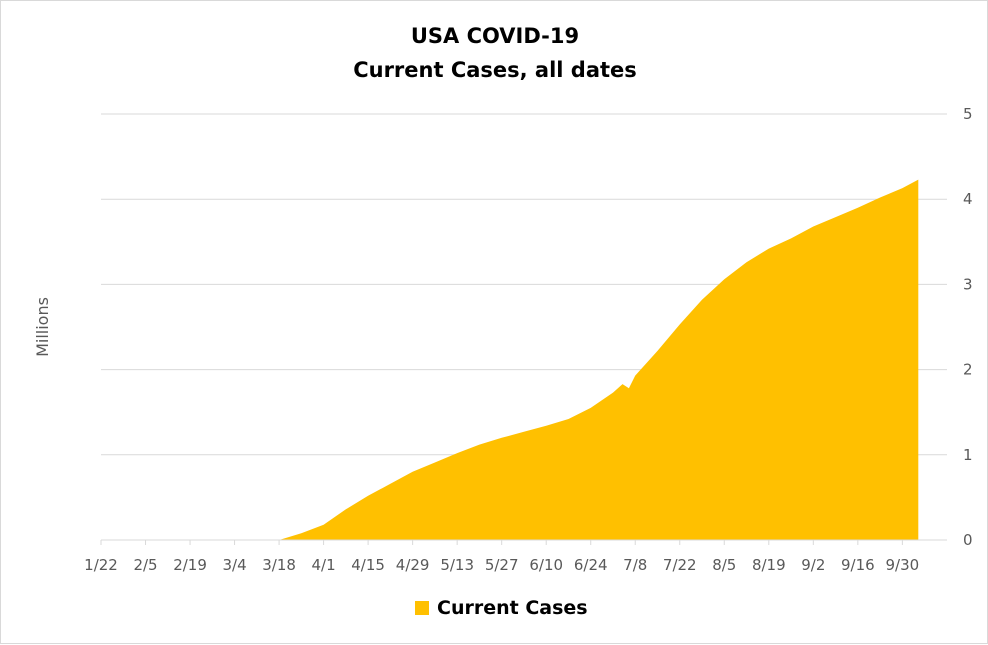 The width and height of the screenshot is (988, 645). What do you see at coordinates (494, 53) in the screenshot?
I see `chart-title-block: USA COVID-19 Current Cases, all dates` at bounding box center [494, 53].